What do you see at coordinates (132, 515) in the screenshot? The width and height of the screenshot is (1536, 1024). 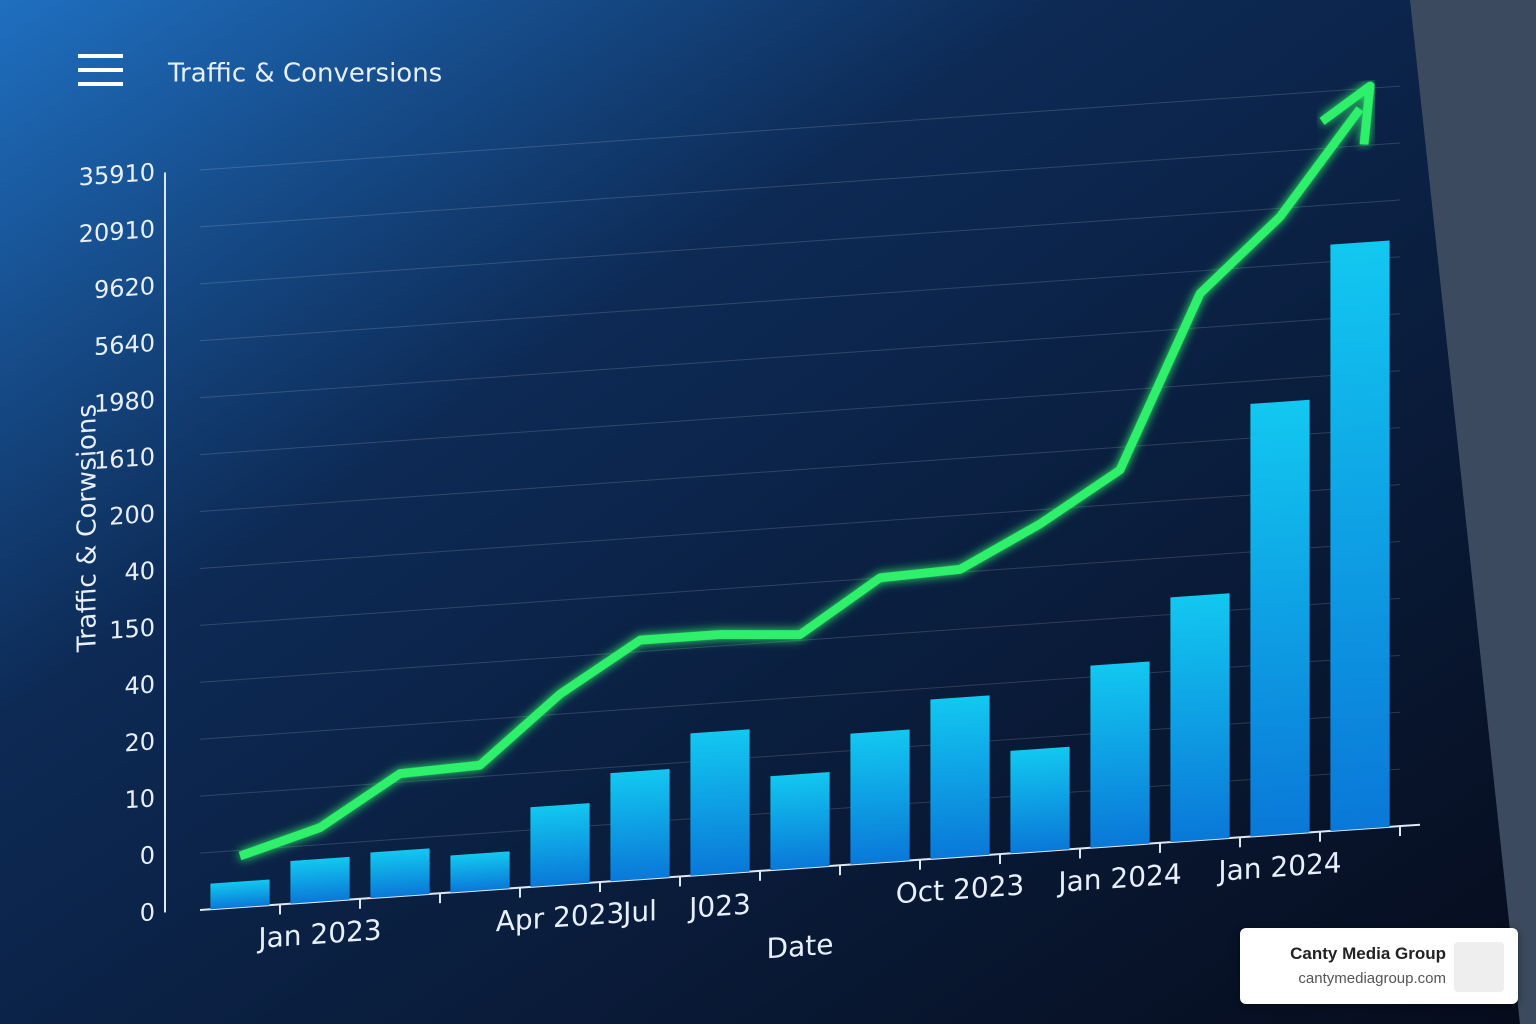 I see `y-tick-label: 200` at bounding box center [132, 515].